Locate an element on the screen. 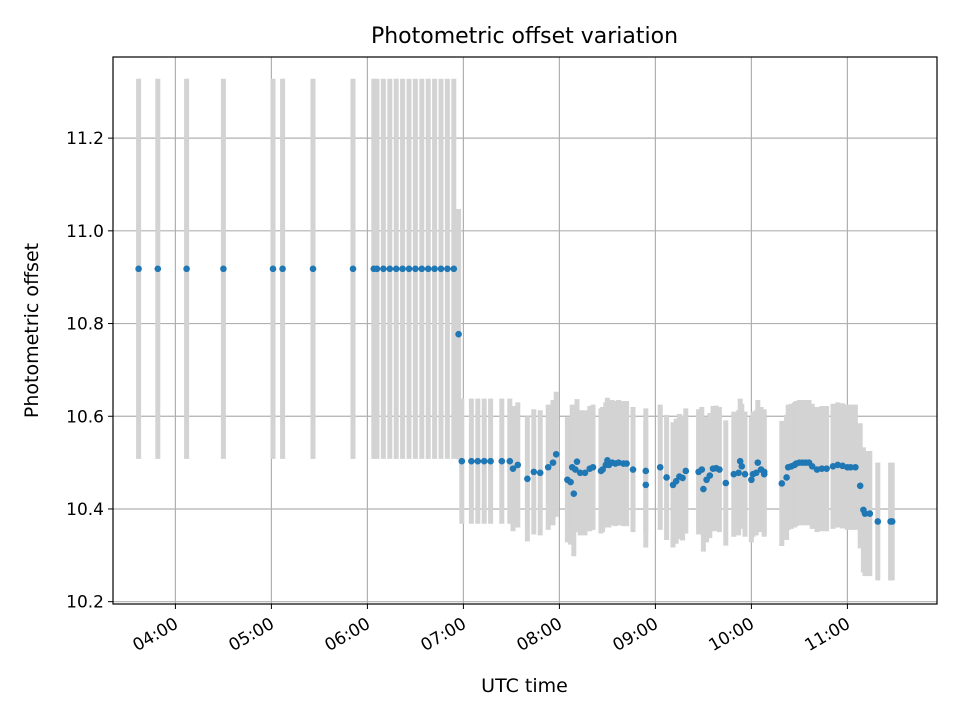 This screenshot has width=960, height=720. chart-title: Photometric offset variation is located at coordinates (524, 36).